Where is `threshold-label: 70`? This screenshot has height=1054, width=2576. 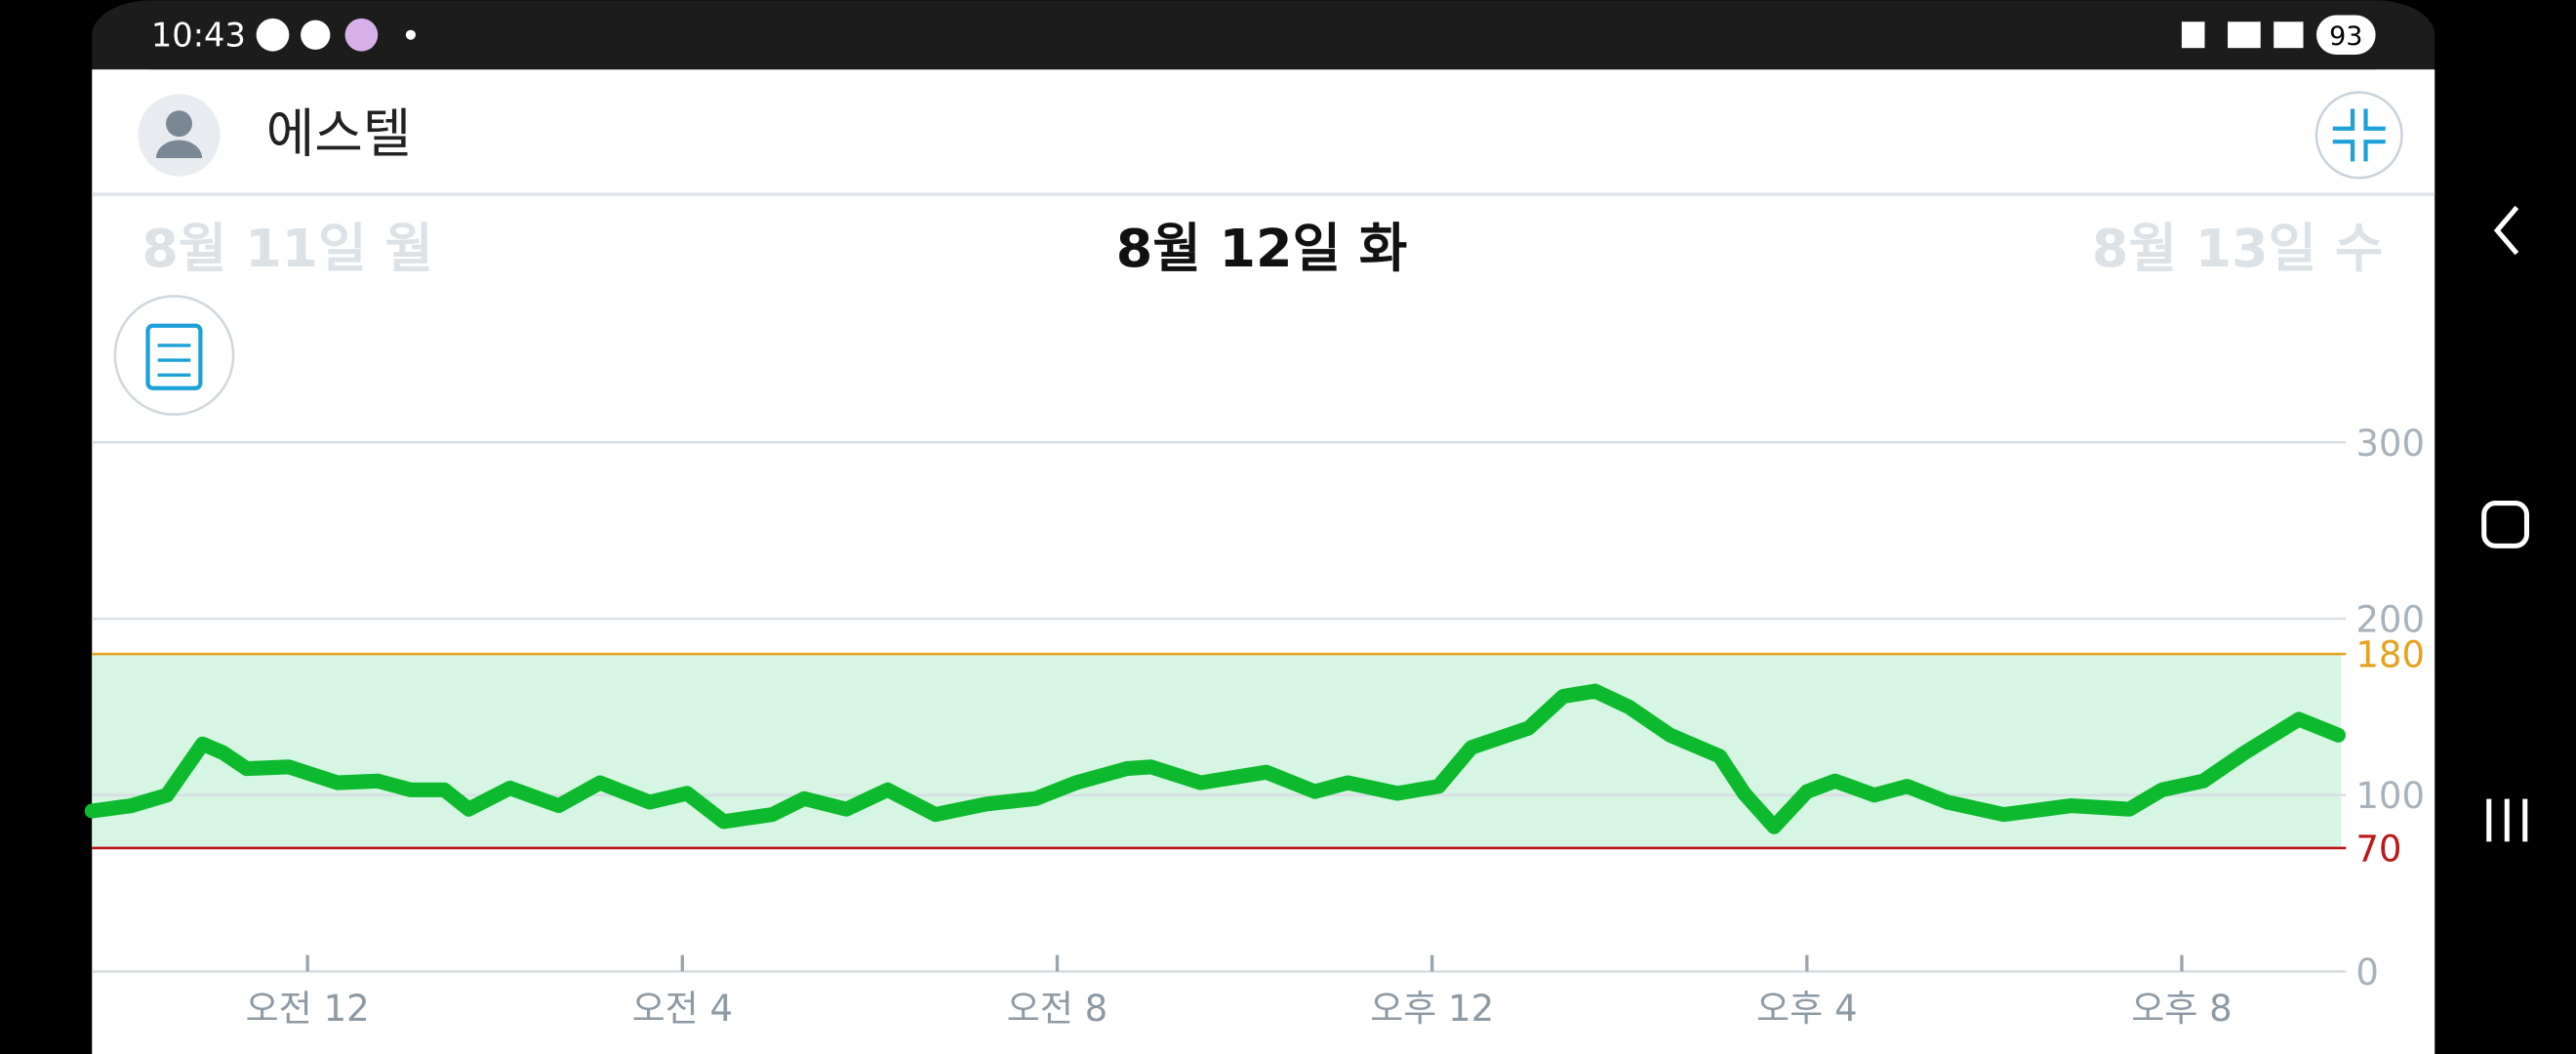
threshold-label: 70 is located at coordinates (2378, 849).